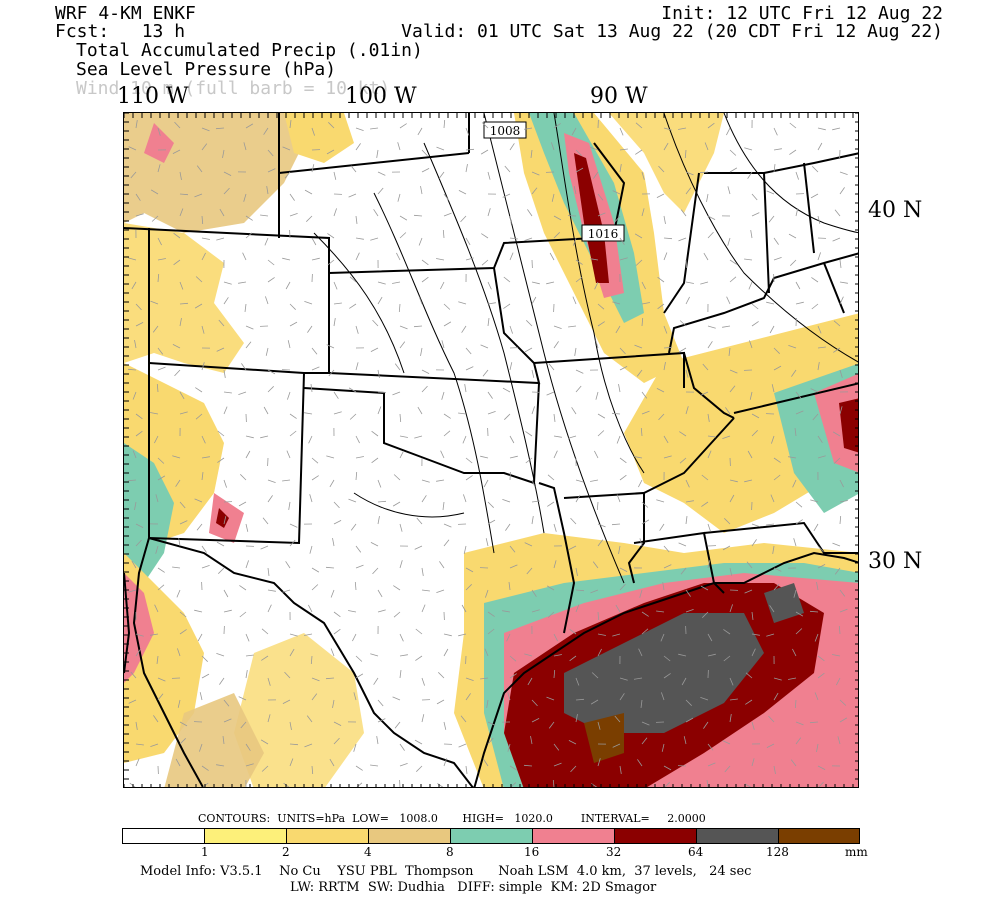 Image resolution: width=1000 pixels, height=900 pixels. I want to click on field-label-precip: Total Accumulated Precip (.01in), so click(249, 50).